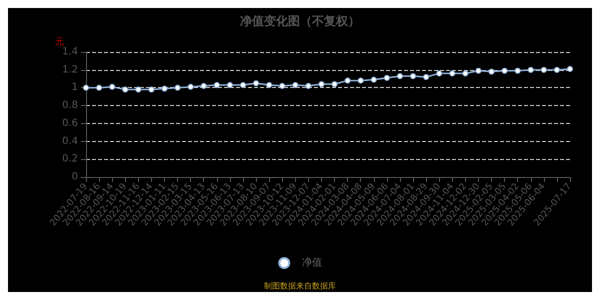 This screenshot has width=600, height=300. Describe the element at coordinates (75, 88) in the screenshot. I see `y-tick-label: 1` at that location.